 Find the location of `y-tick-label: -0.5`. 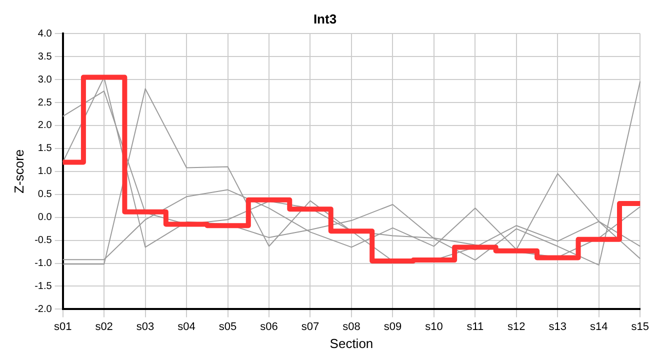

y-tick-label: -0.5 is located at coordinates (43, 240).